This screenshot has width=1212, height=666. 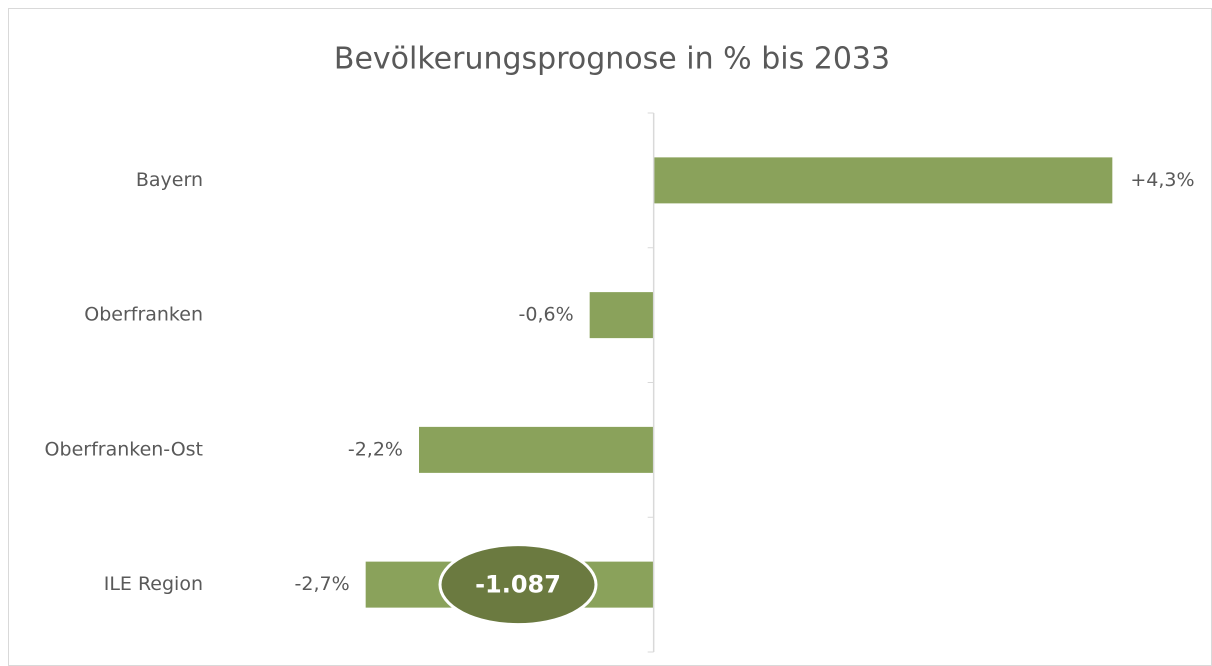 I want to click on data-label: -0,6%, so click(x=546, y=315).